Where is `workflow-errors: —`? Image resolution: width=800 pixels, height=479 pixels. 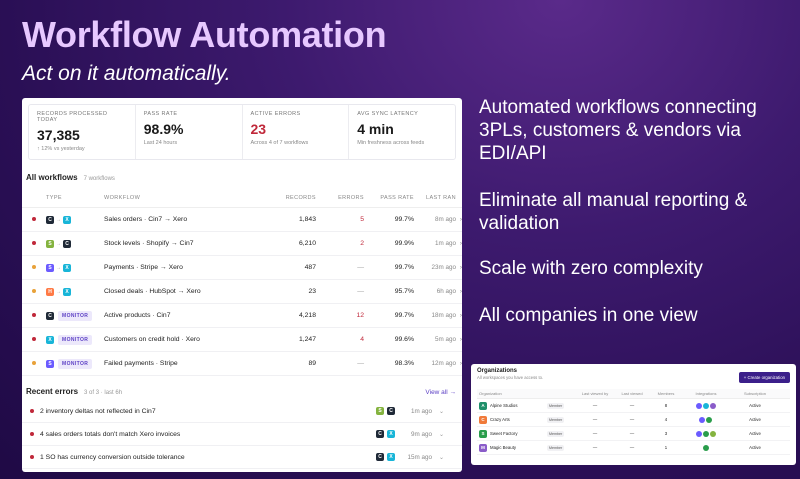 workflow-errors: — is located at coordinates (360, 267).